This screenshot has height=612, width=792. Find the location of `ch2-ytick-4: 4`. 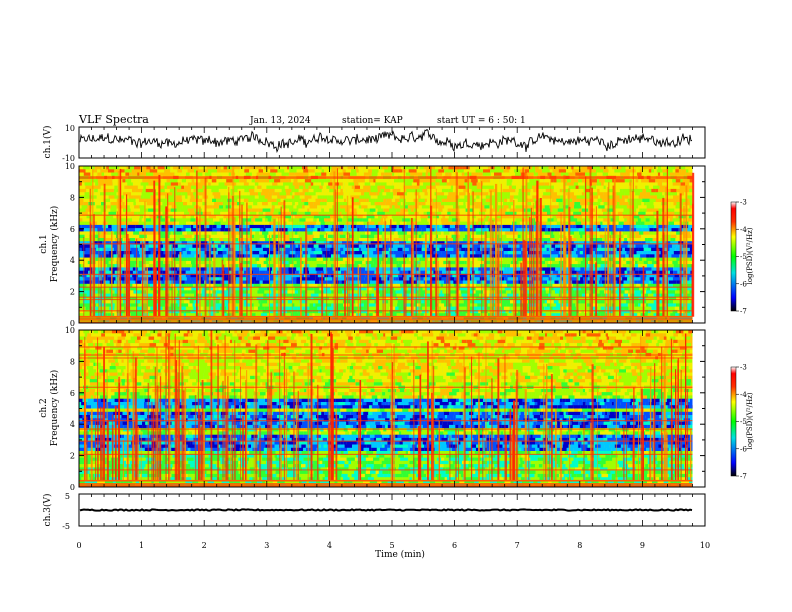

ch2-ytick-4: 4 is located at coordinates (72, 424).